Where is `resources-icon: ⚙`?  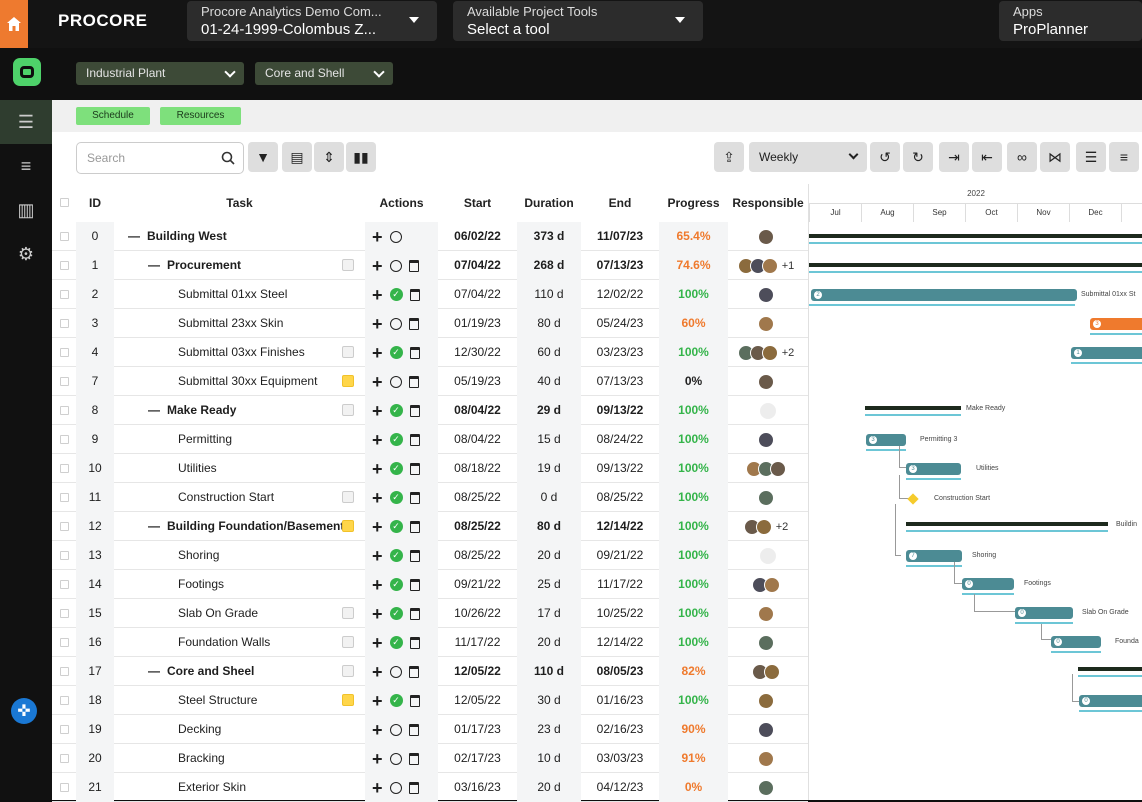
resources-icon: ⚙ is located at coordinates (26, 254).